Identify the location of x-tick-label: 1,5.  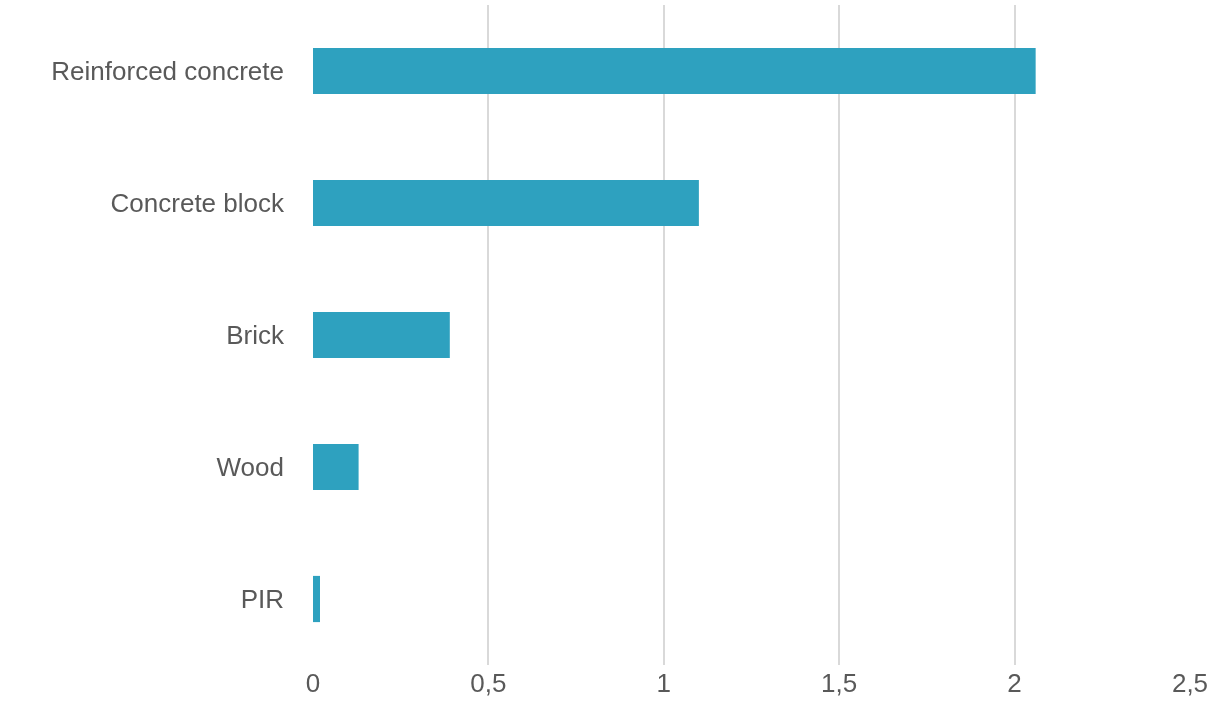
(839, 683).